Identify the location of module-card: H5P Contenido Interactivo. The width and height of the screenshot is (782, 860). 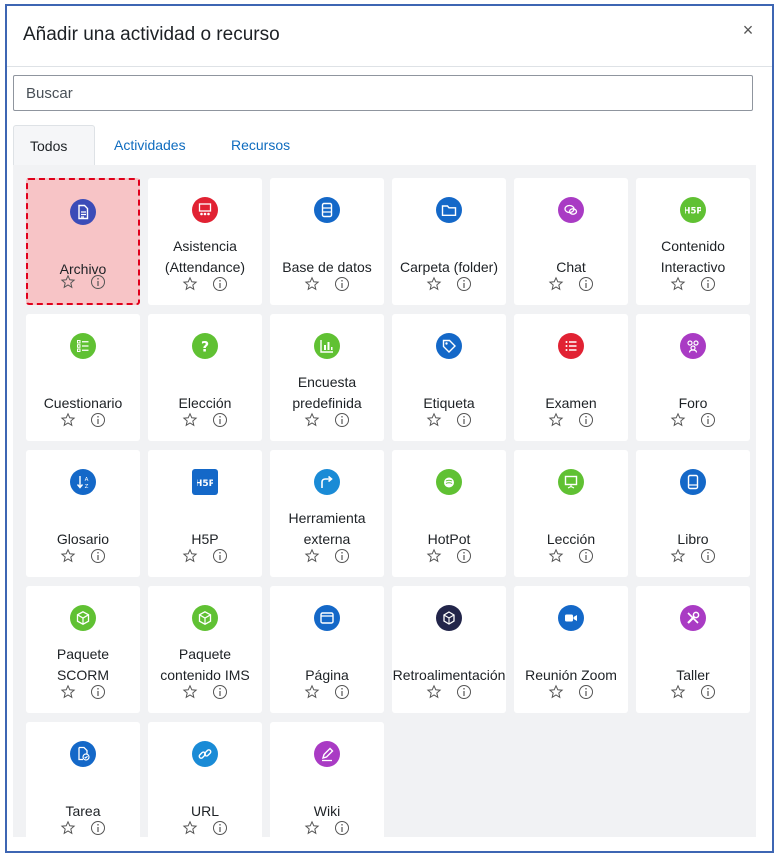
(693, 241).